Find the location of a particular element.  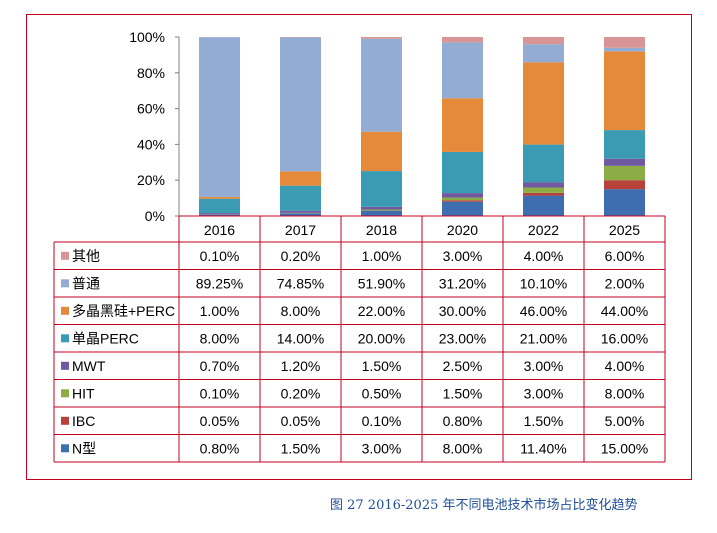

x-category-label-2017: 2017 is located at coordinates (300, 230).